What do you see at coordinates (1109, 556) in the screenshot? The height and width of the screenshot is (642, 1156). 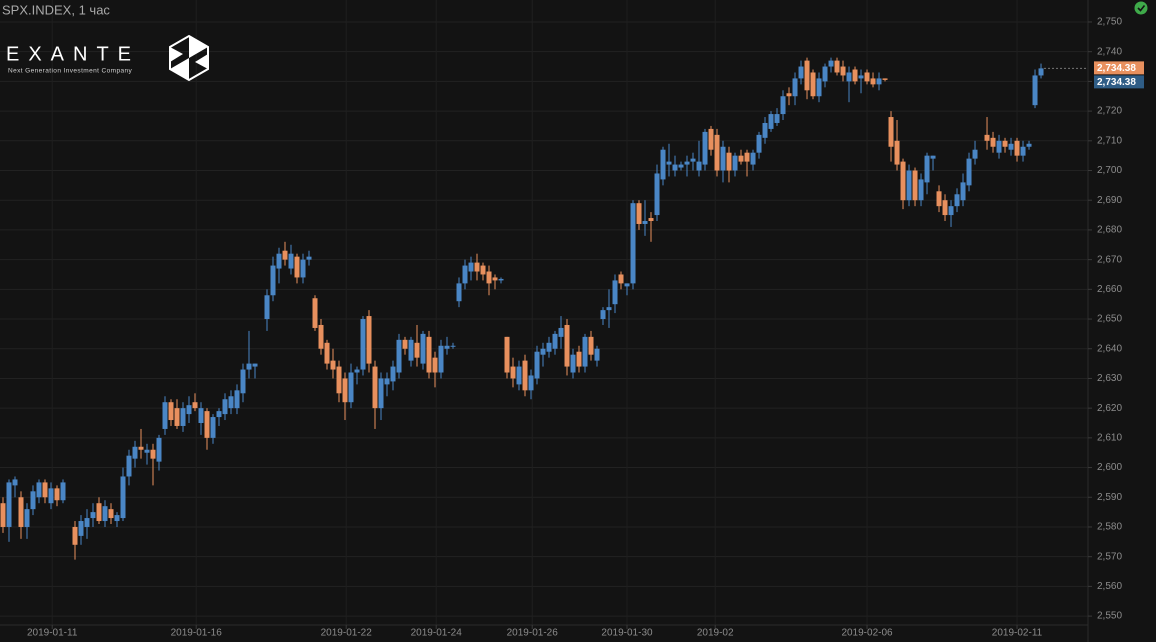 I see `y-tick-label: 2,570` at bounding box center [1109, 556].